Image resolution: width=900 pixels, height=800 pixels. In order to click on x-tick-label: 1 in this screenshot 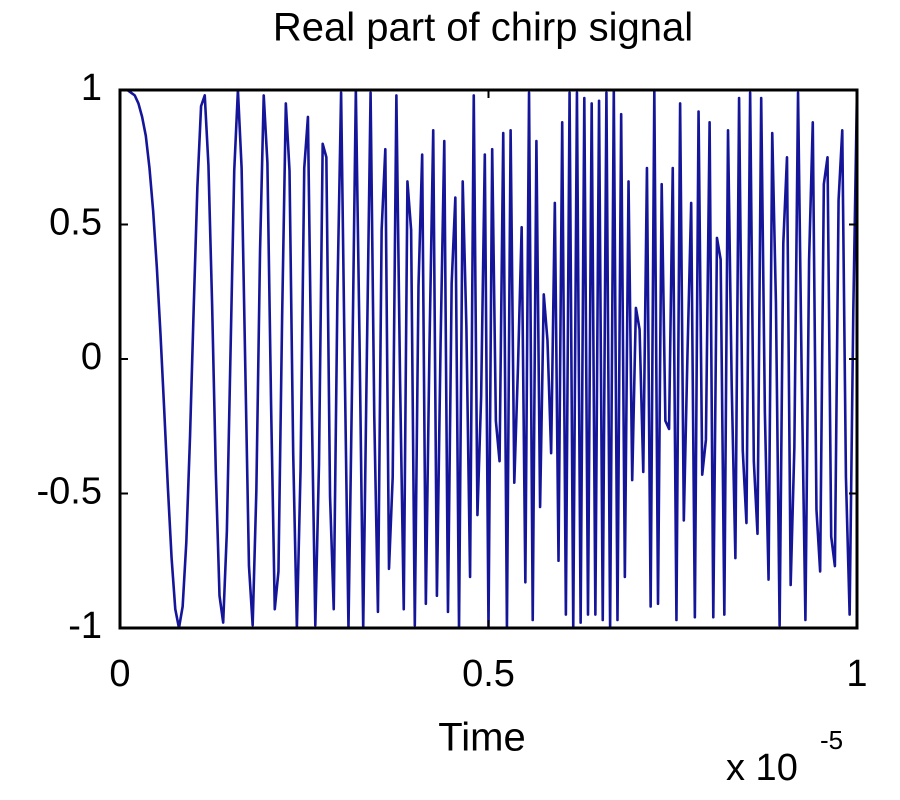, I will do `click(856, 674)`.